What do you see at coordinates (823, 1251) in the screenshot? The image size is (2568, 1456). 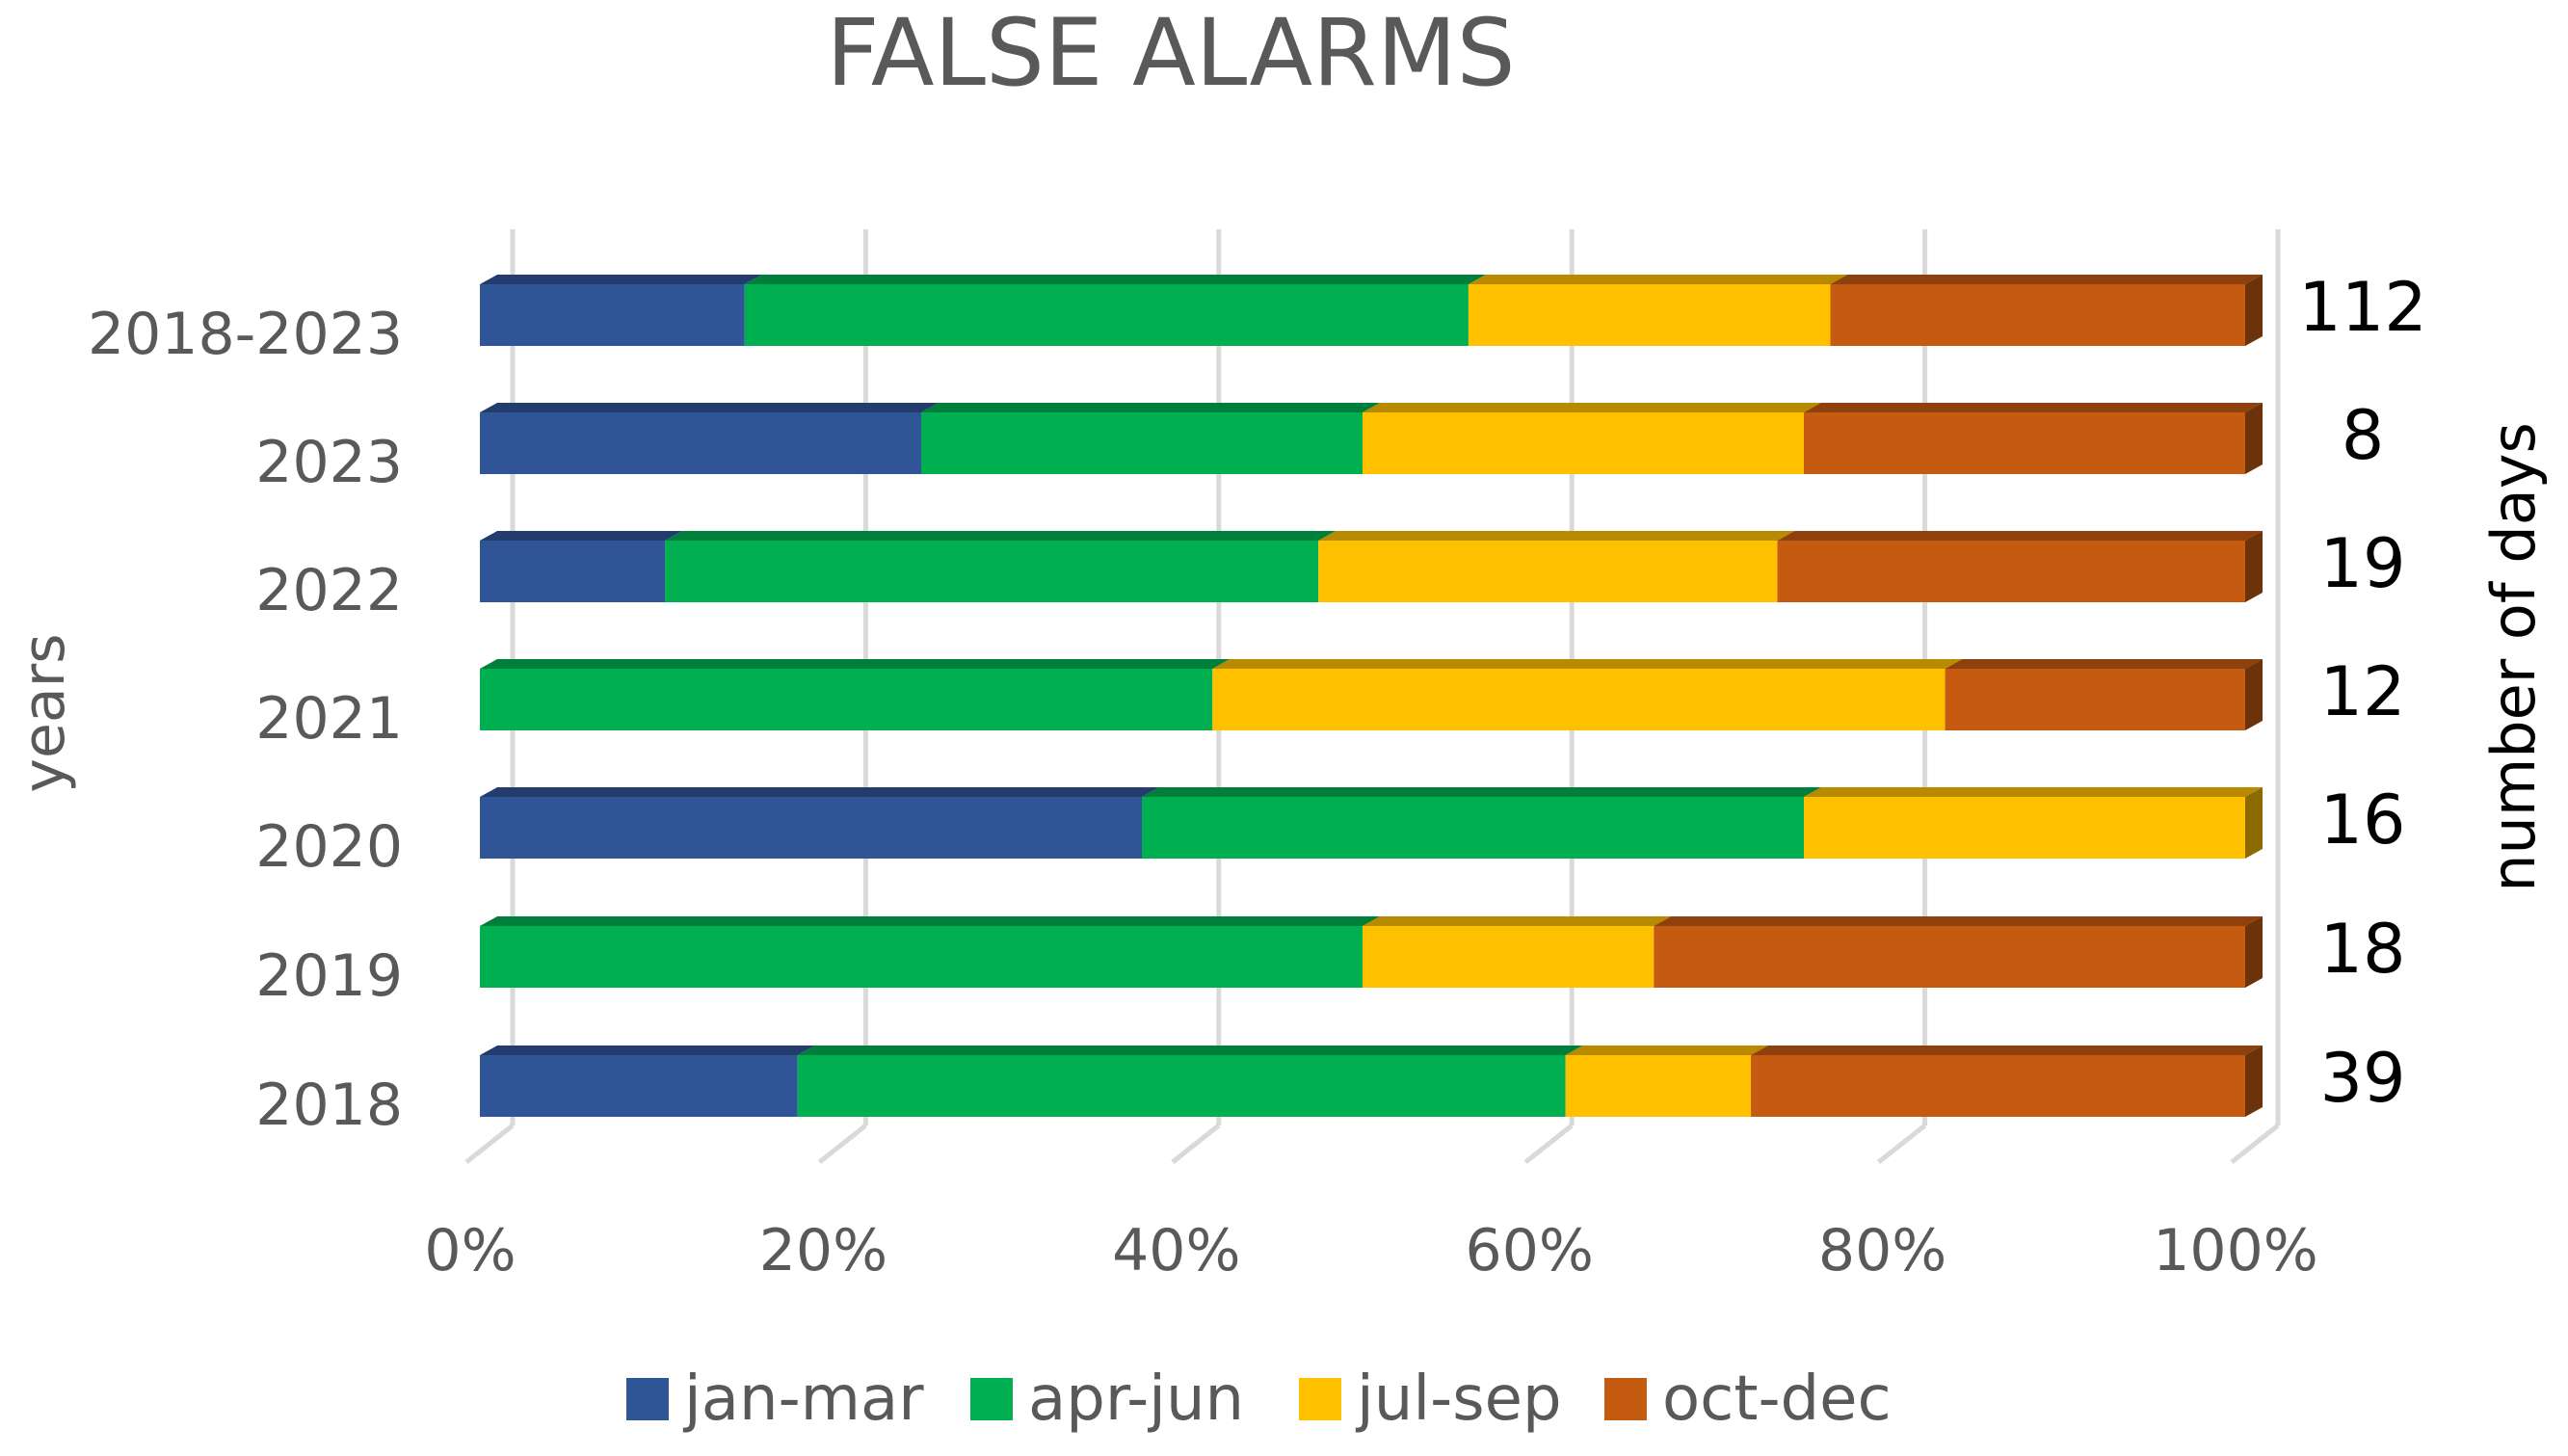 I see `x-tick-label: 20%` at bounding box center [823, 1251].